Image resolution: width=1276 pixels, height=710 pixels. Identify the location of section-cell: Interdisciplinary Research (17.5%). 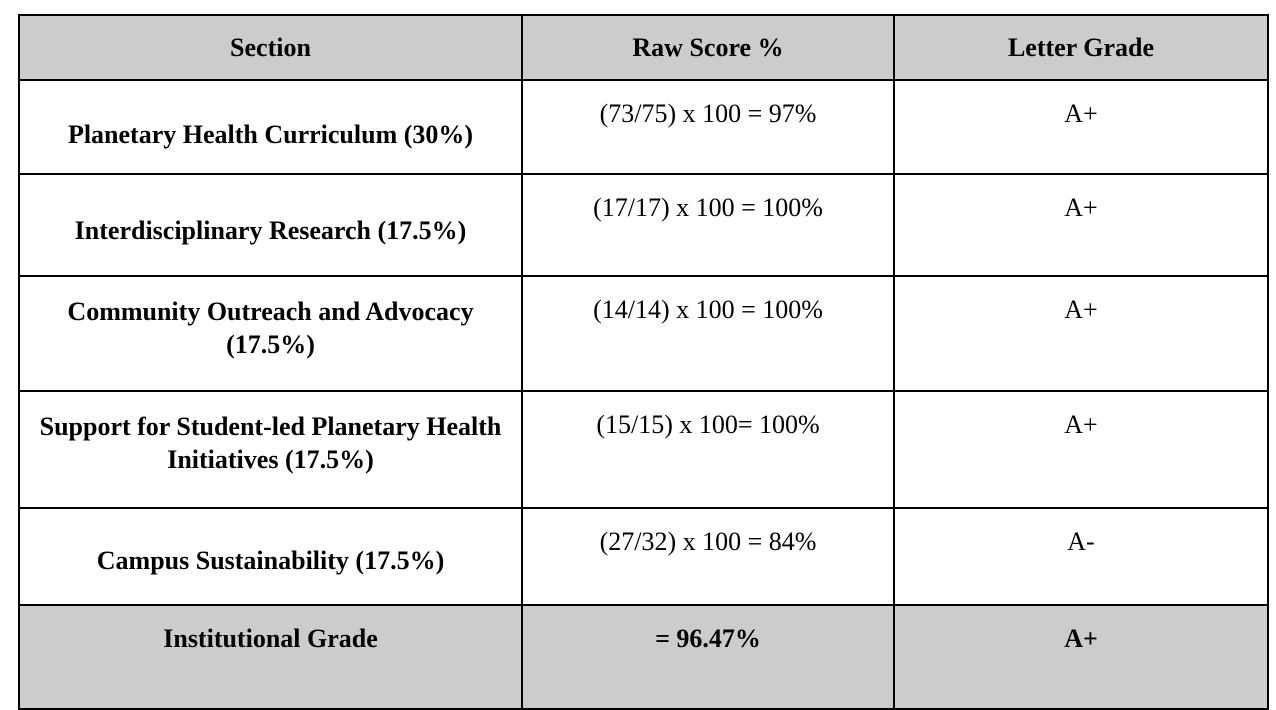
(270, 225).